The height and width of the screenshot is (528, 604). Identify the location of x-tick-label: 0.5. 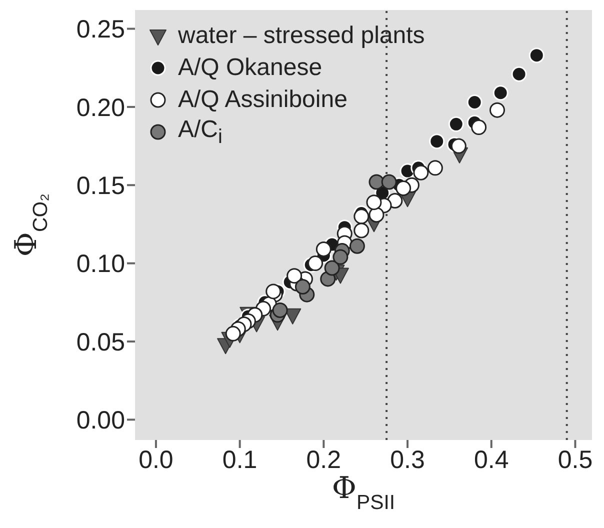
(575, 460).